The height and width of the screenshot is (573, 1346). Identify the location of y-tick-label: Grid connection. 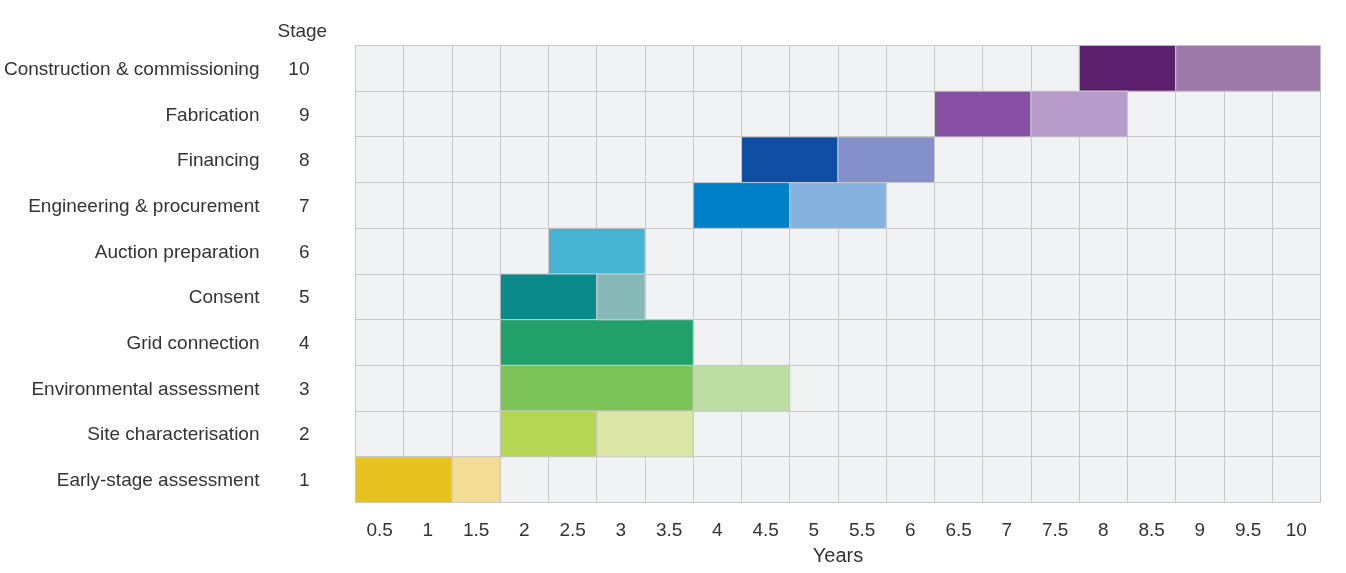
(193, 343).